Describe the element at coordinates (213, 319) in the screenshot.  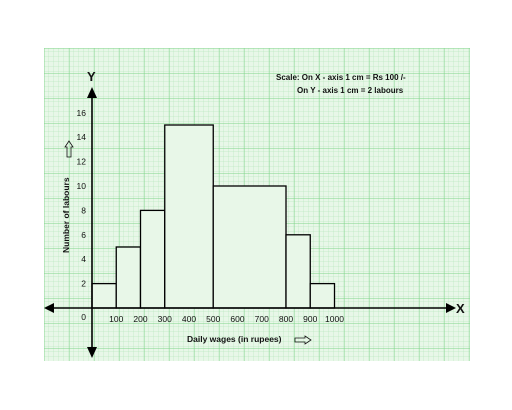
I see `x-tick-label: 500` at that location.